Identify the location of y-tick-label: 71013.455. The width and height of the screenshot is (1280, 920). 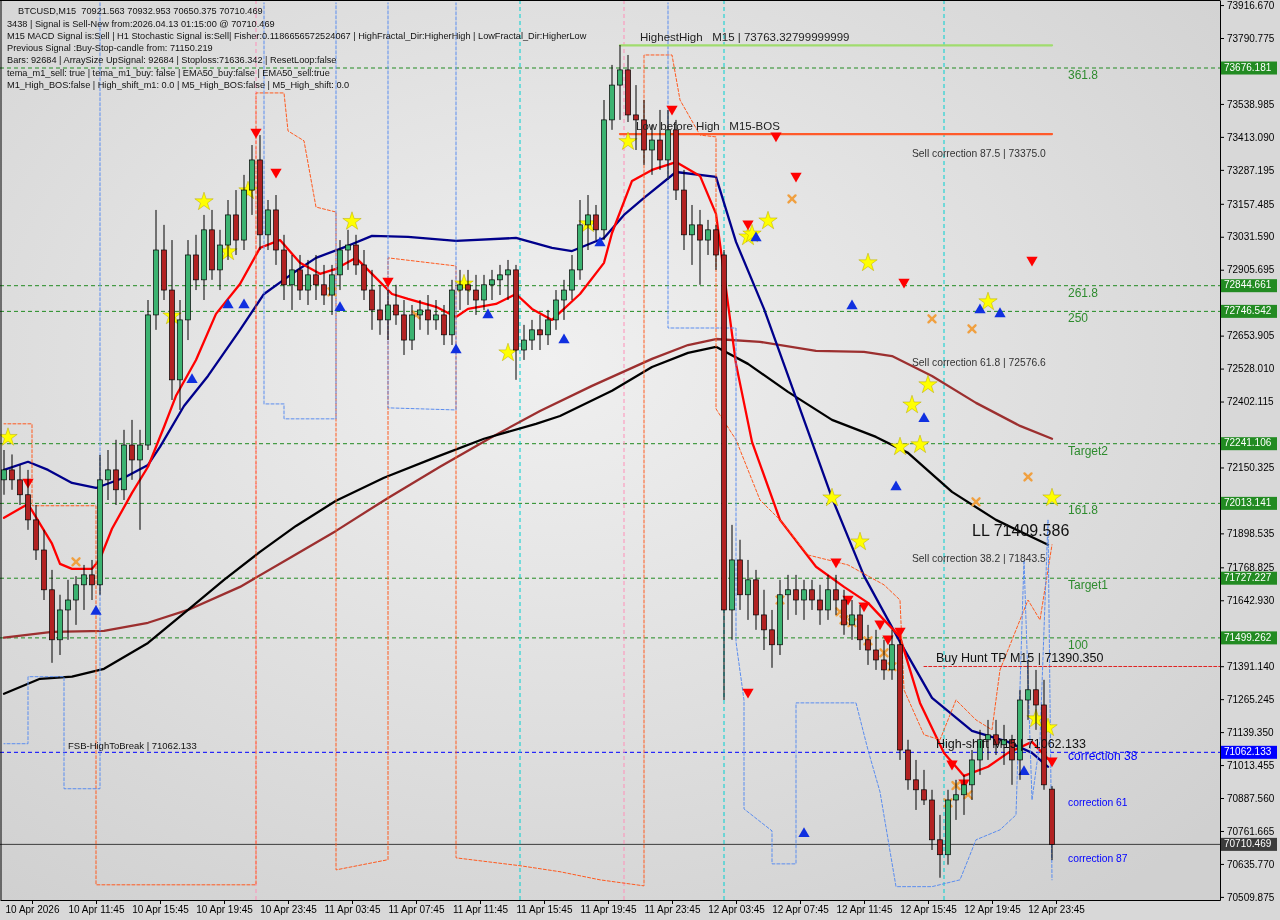
(1251, 765).